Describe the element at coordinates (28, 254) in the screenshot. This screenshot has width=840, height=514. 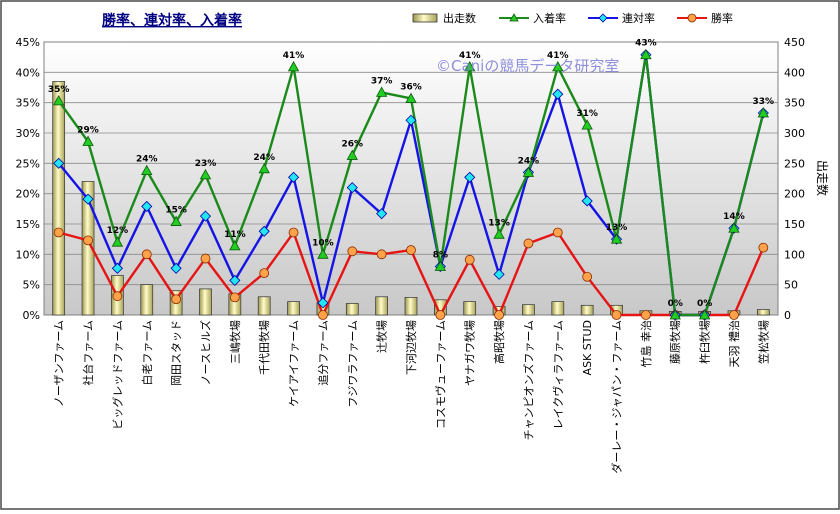
I see `y-tick-label: 10%` at that location.